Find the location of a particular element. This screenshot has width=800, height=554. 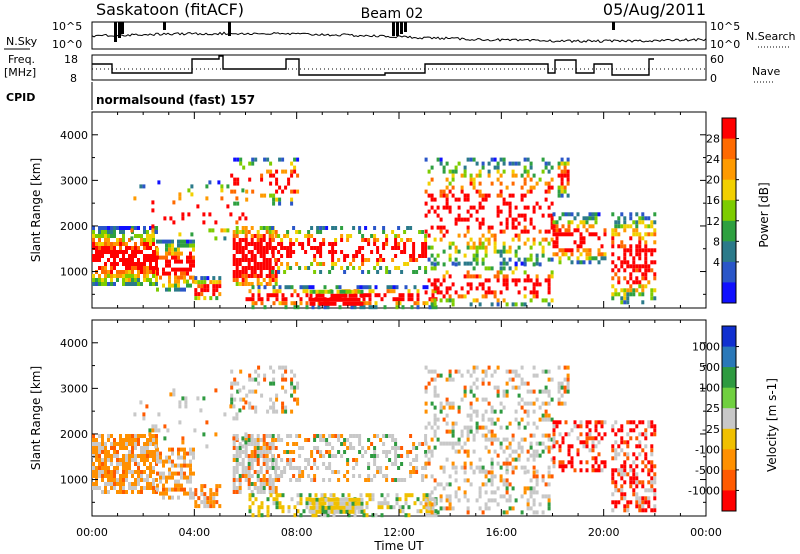

x-tick-label: 12:00 is located at coordinates (399, 532).